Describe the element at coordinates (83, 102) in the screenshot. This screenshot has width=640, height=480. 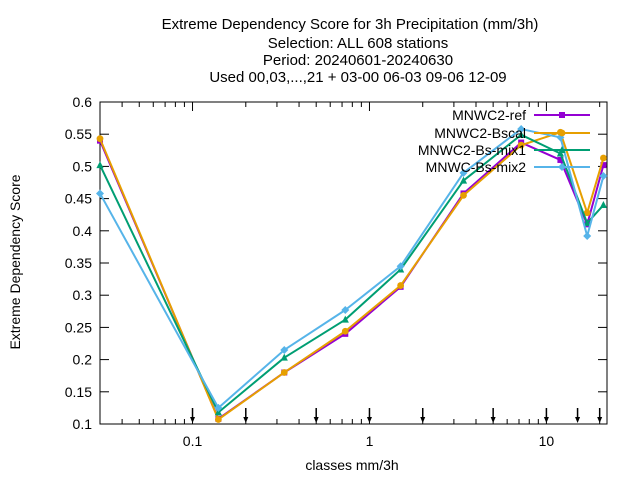
I see `y-tick-label: 0.6` at that location.